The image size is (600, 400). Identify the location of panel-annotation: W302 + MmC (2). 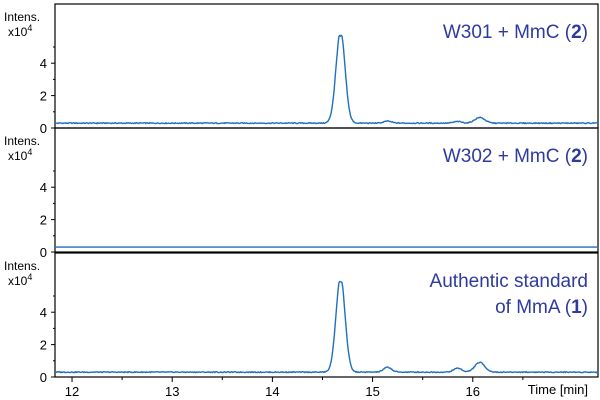
(515, 156).